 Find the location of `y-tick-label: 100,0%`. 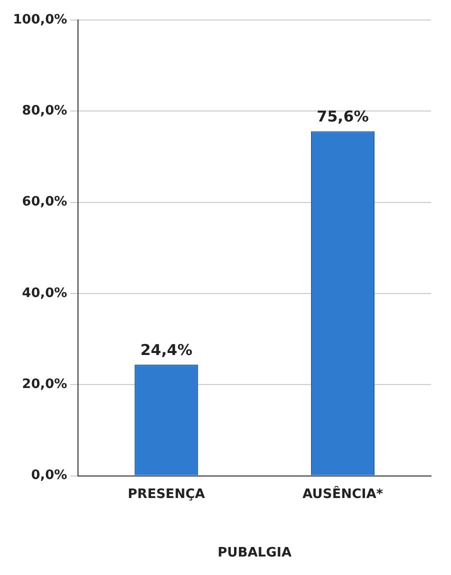

y-tick-label: 100,0% is located at coordinates (40, 20).